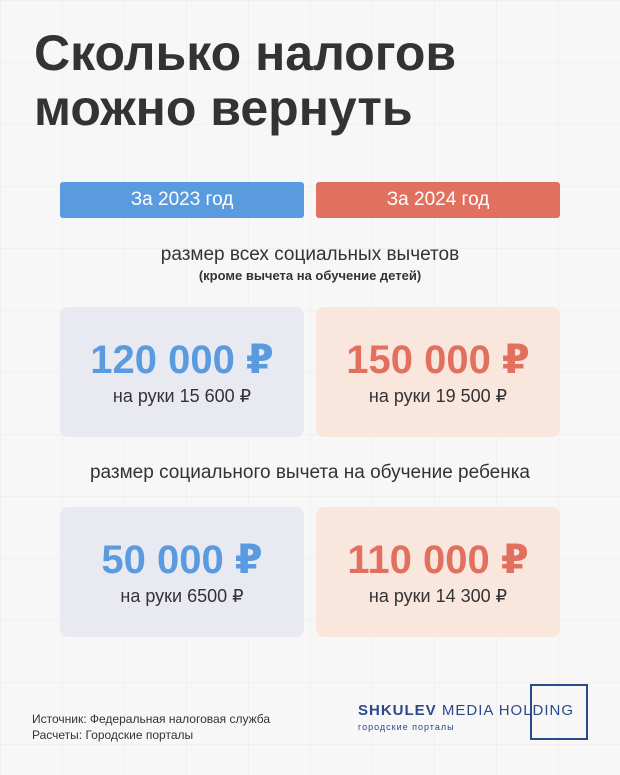 The width and height of the screenshot is (620, 775). What do you see at coordinates (182, 595) in the screenshot?
I see `net-2023-education: на руки 6500 ₽` at bounding box center [182, 595].